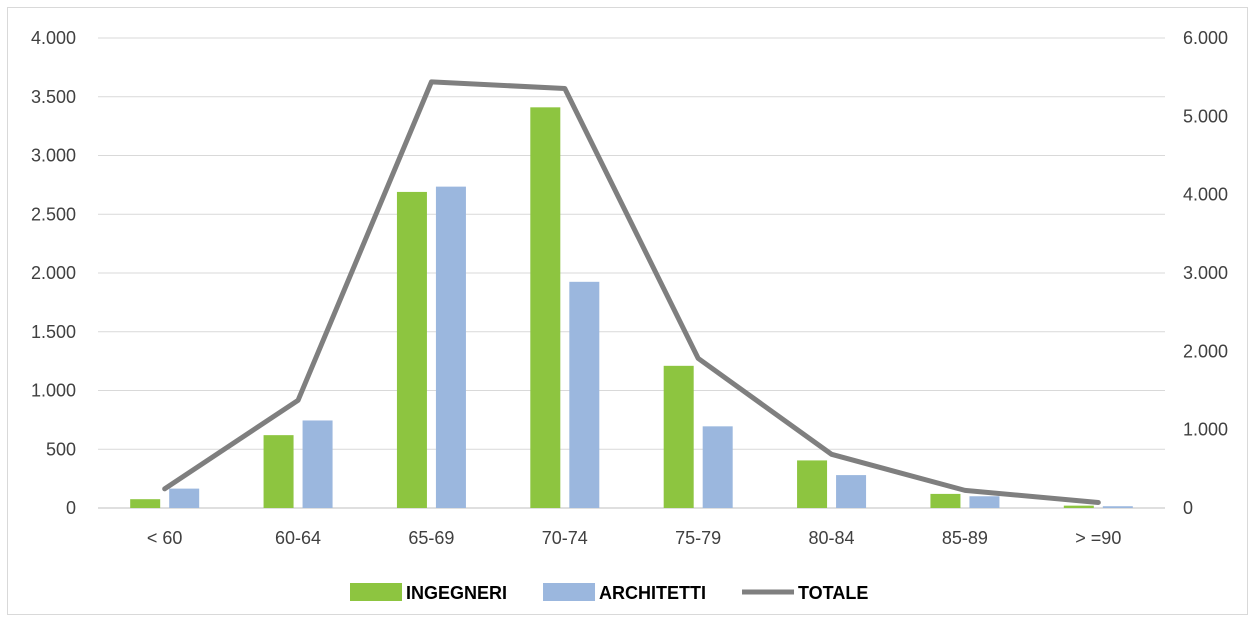  Describe the element at coordinates (53, 391) in the screenshot. I see `left-axis-tick-label: 1.000` at that location.